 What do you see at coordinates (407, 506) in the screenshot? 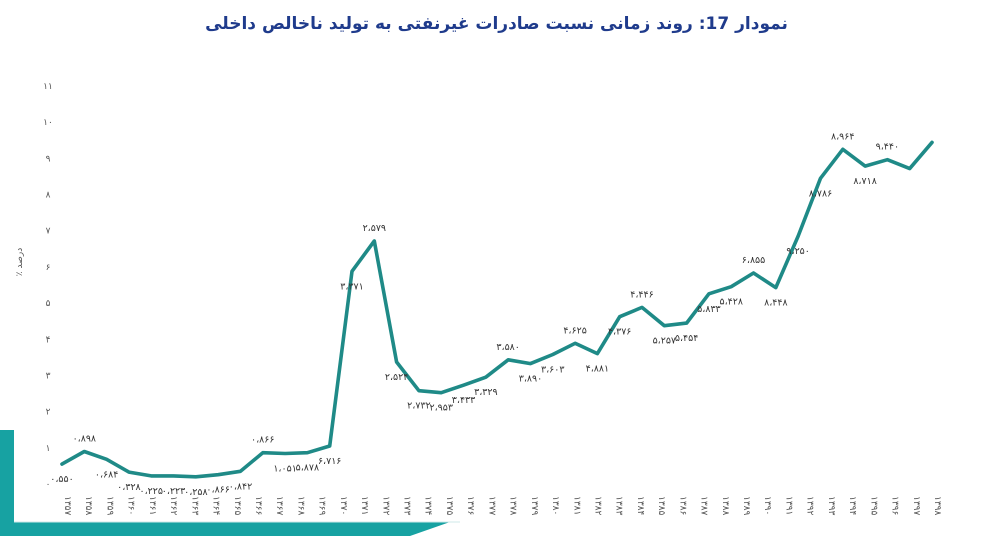
I see `x-tick-label: ۱۳۷۳` at bounding box center [407, 506].